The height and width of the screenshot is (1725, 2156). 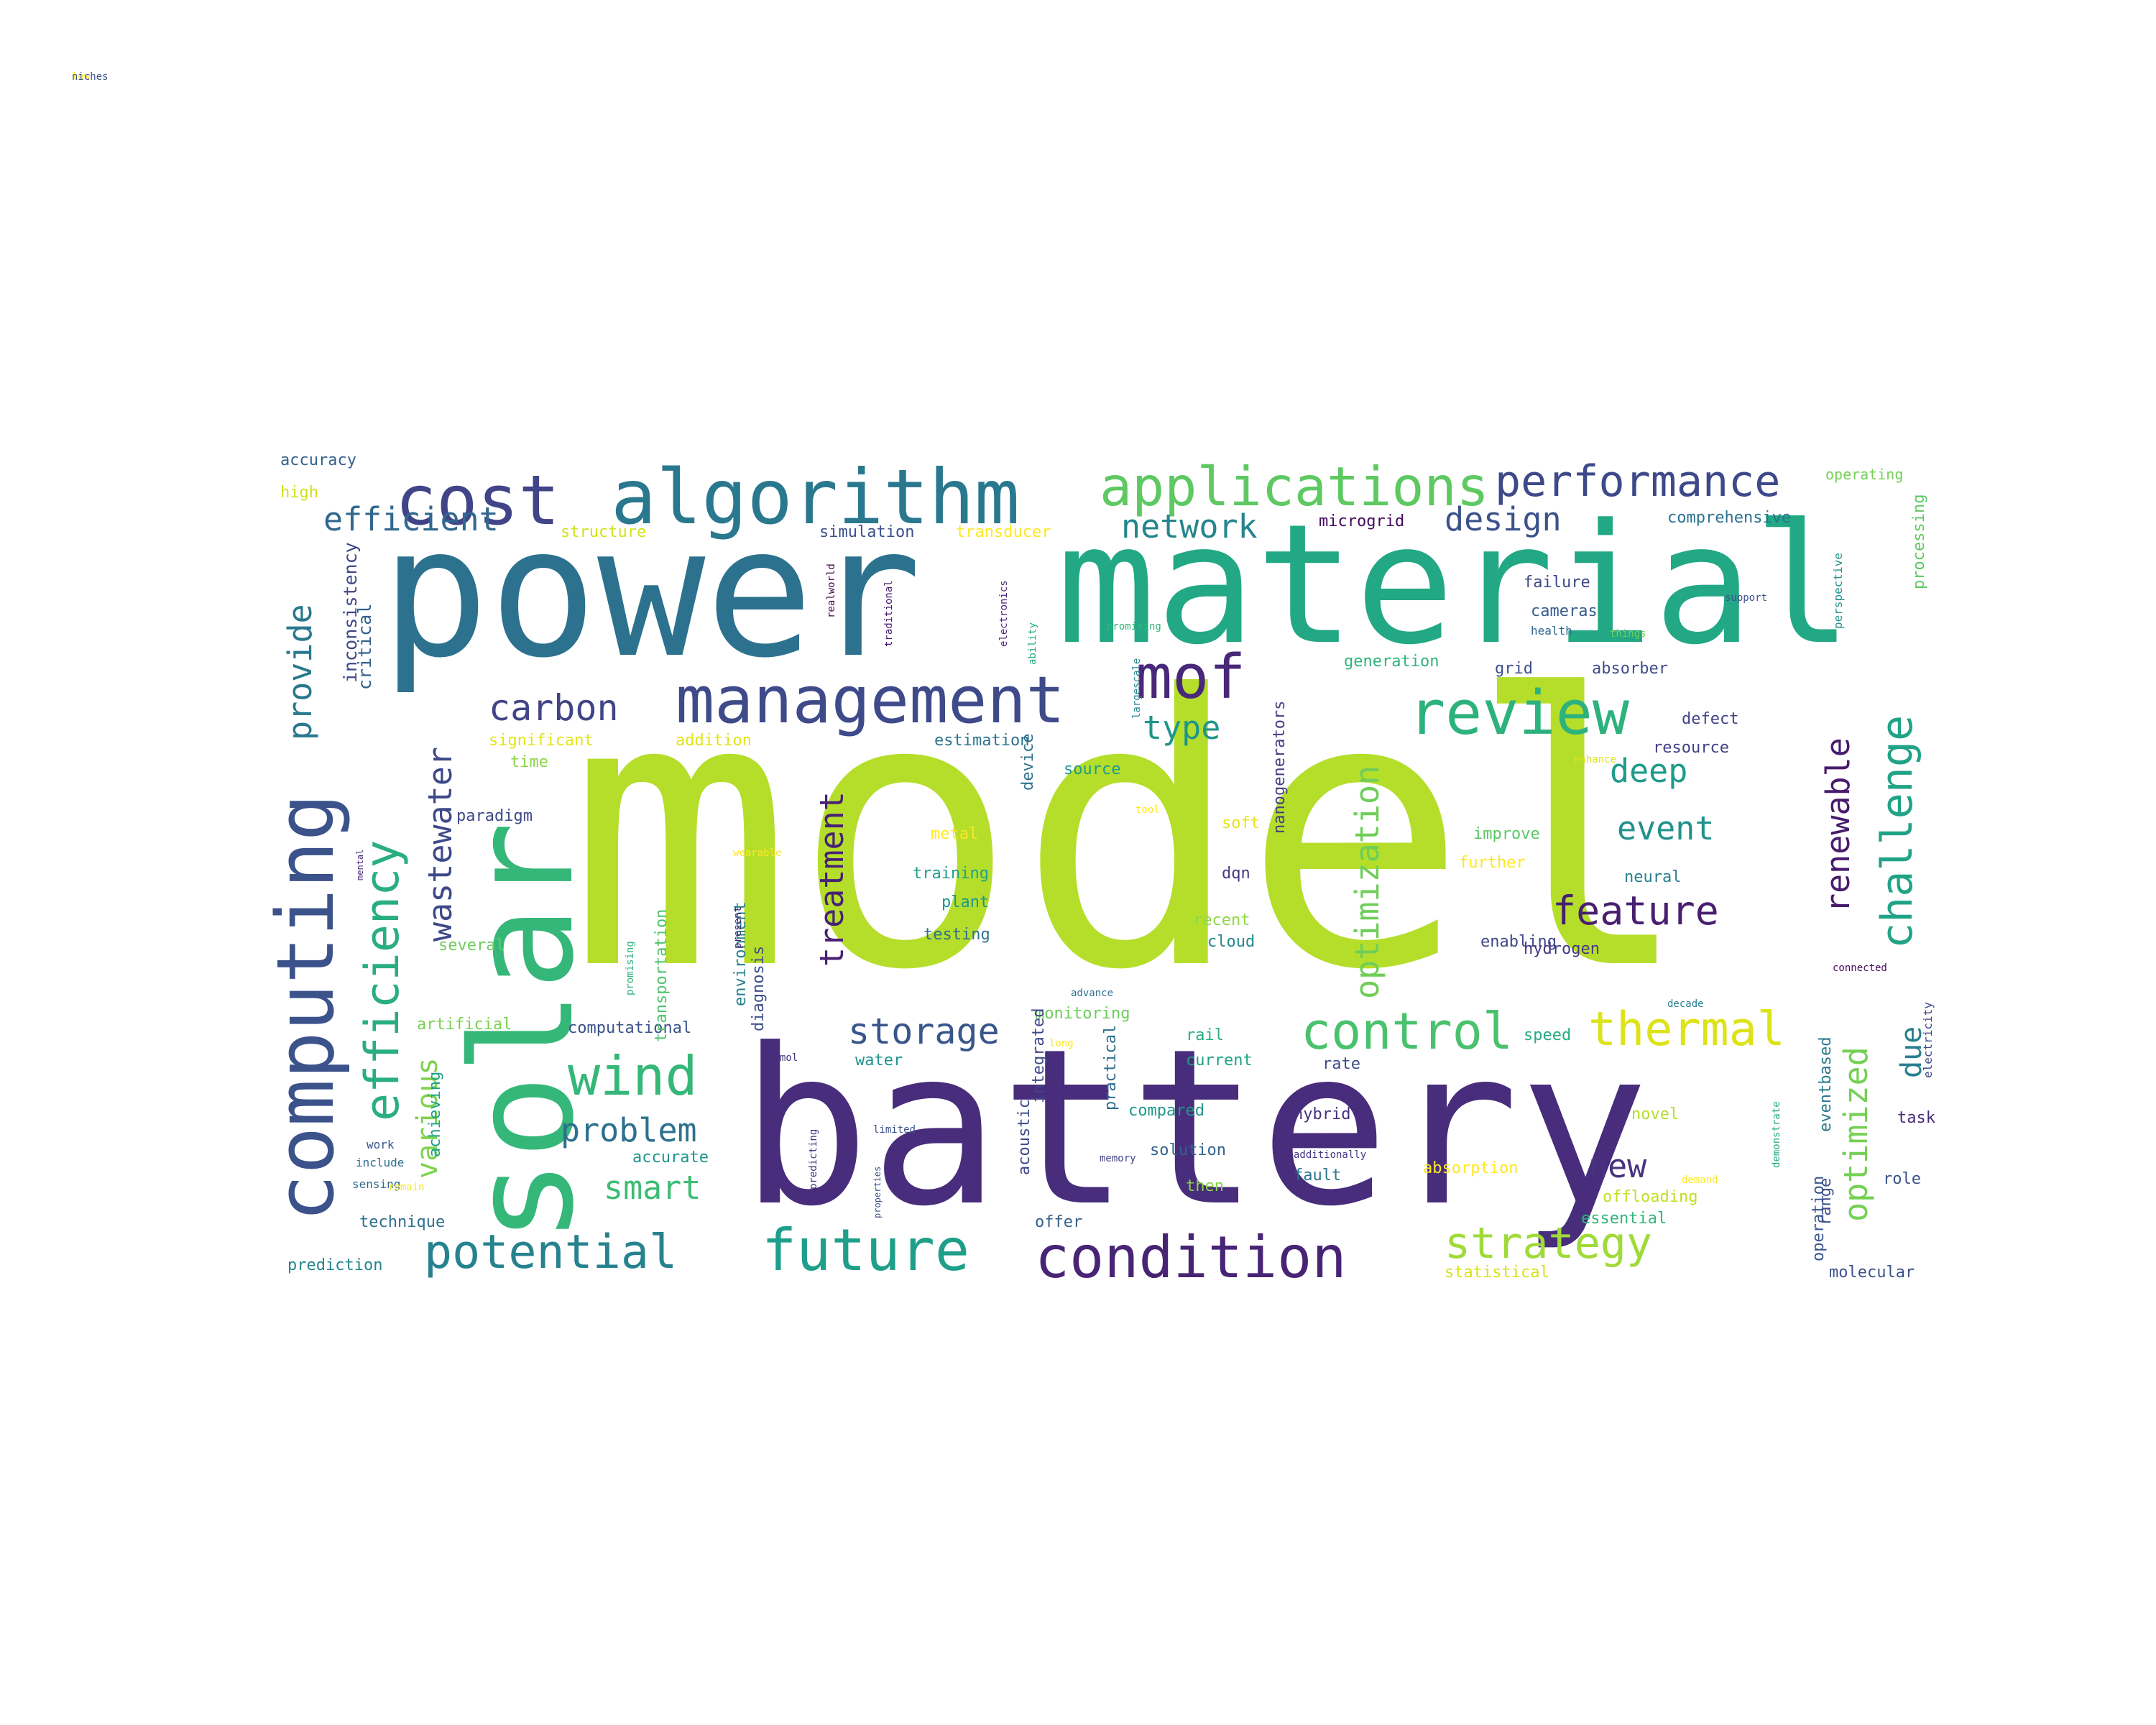 What do you see at coordinates (1454, 585) in the screenshot?
I see `word-material: material` at bounding box center [1454, 585].